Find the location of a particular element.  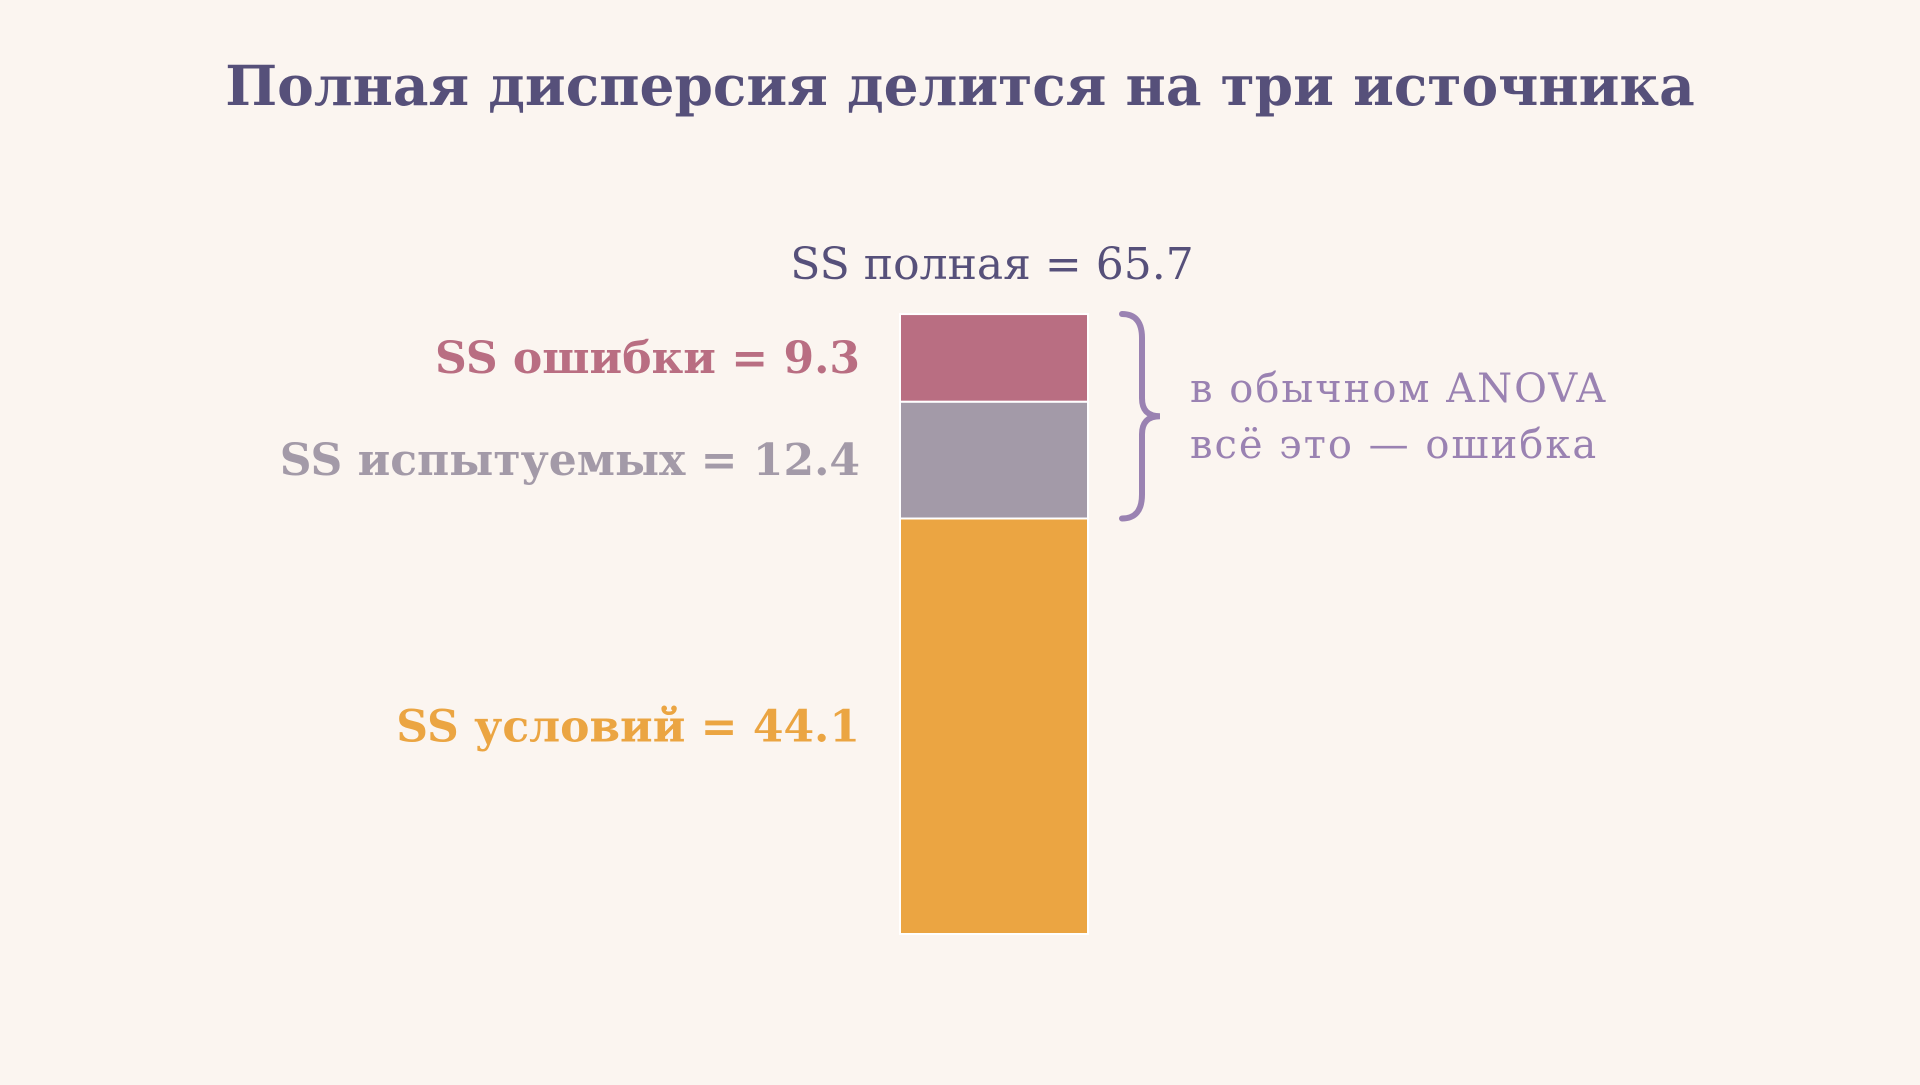

bar-group is located at coordinates (994, 624).